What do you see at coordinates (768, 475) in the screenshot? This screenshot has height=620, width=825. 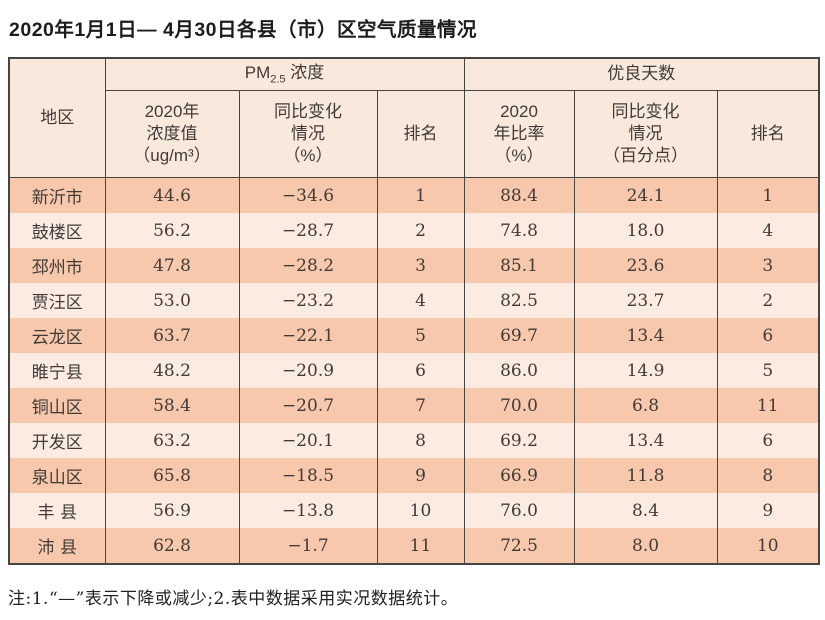 I see `cell-goodday-rank: 8` at bounding box center [768, 475].